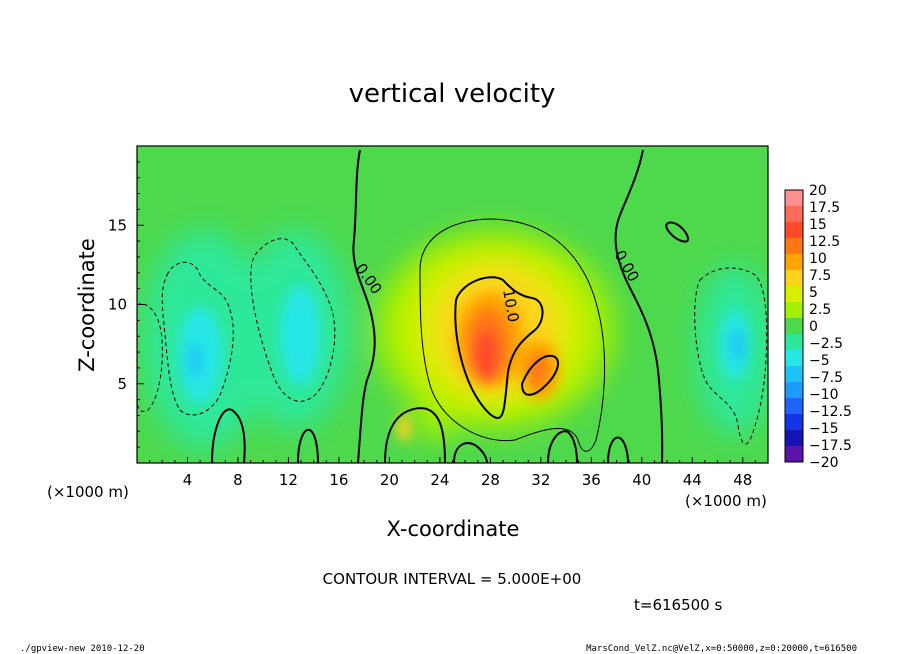  Describe the element at coordinates (824, 208) in the screenshot. I see `colorbar-label: 17.5` at that location.